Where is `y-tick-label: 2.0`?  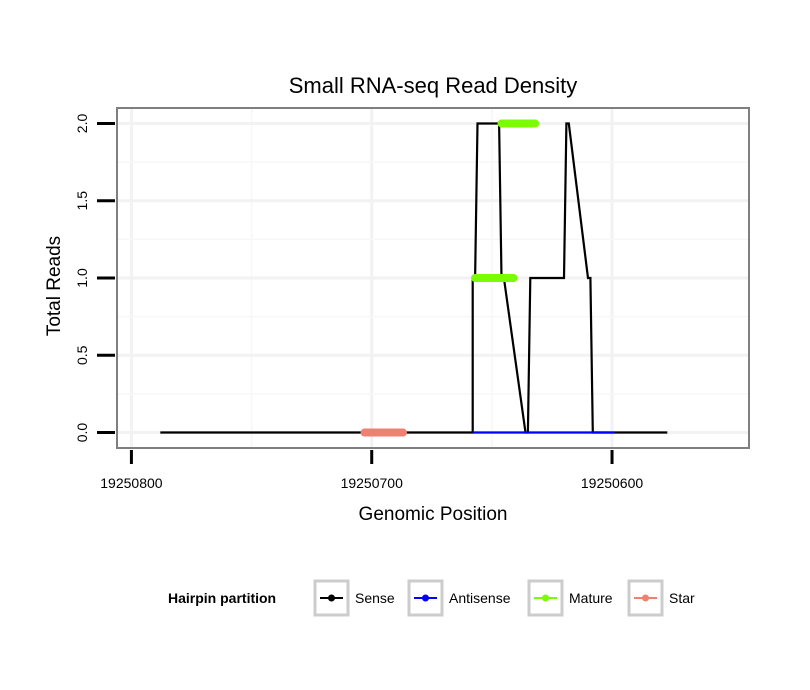 y-tick-label: 2.0 is located at coordinates (82, 124).